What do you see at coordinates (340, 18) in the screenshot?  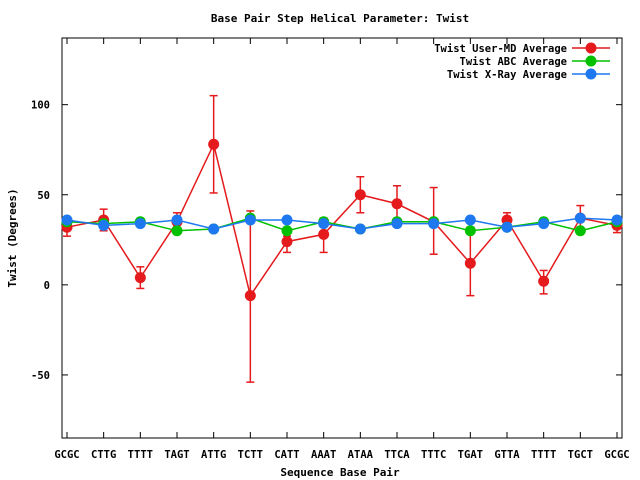 I see `chart-title: Base Pair Step Helical Parameter: Twist` at bounding box center [340, 18].